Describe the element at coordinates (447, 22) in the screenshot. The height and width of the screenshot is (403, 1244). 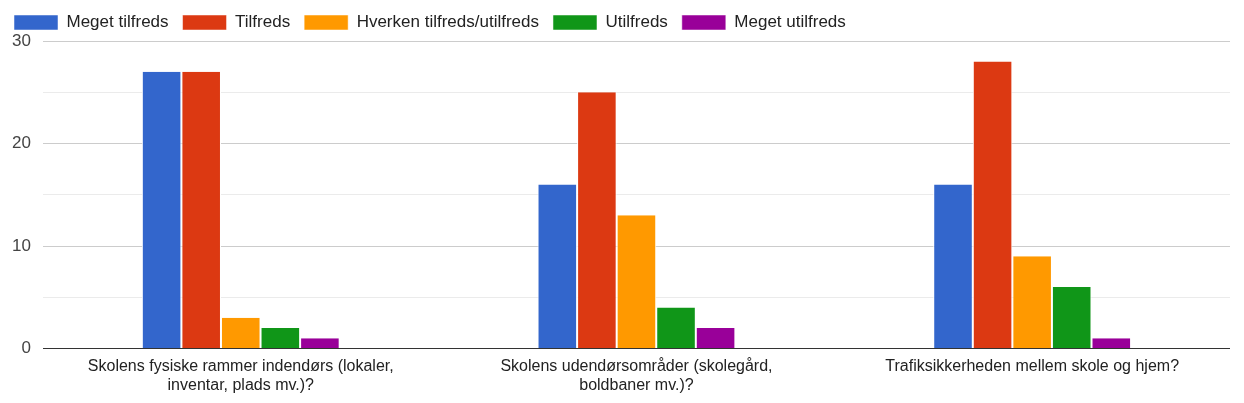
I see `legend-label: Hverken tilfreds/utilfreds` at that location.